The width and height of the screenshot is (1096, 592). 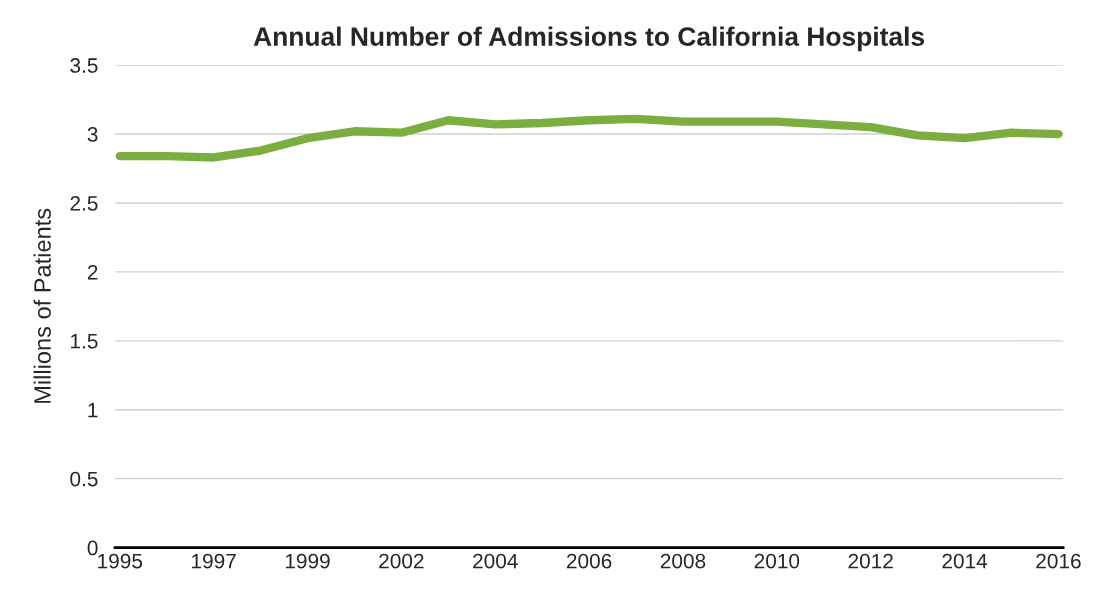 I want to click on x-tick-label: 2010, so click(x=777, y=561).